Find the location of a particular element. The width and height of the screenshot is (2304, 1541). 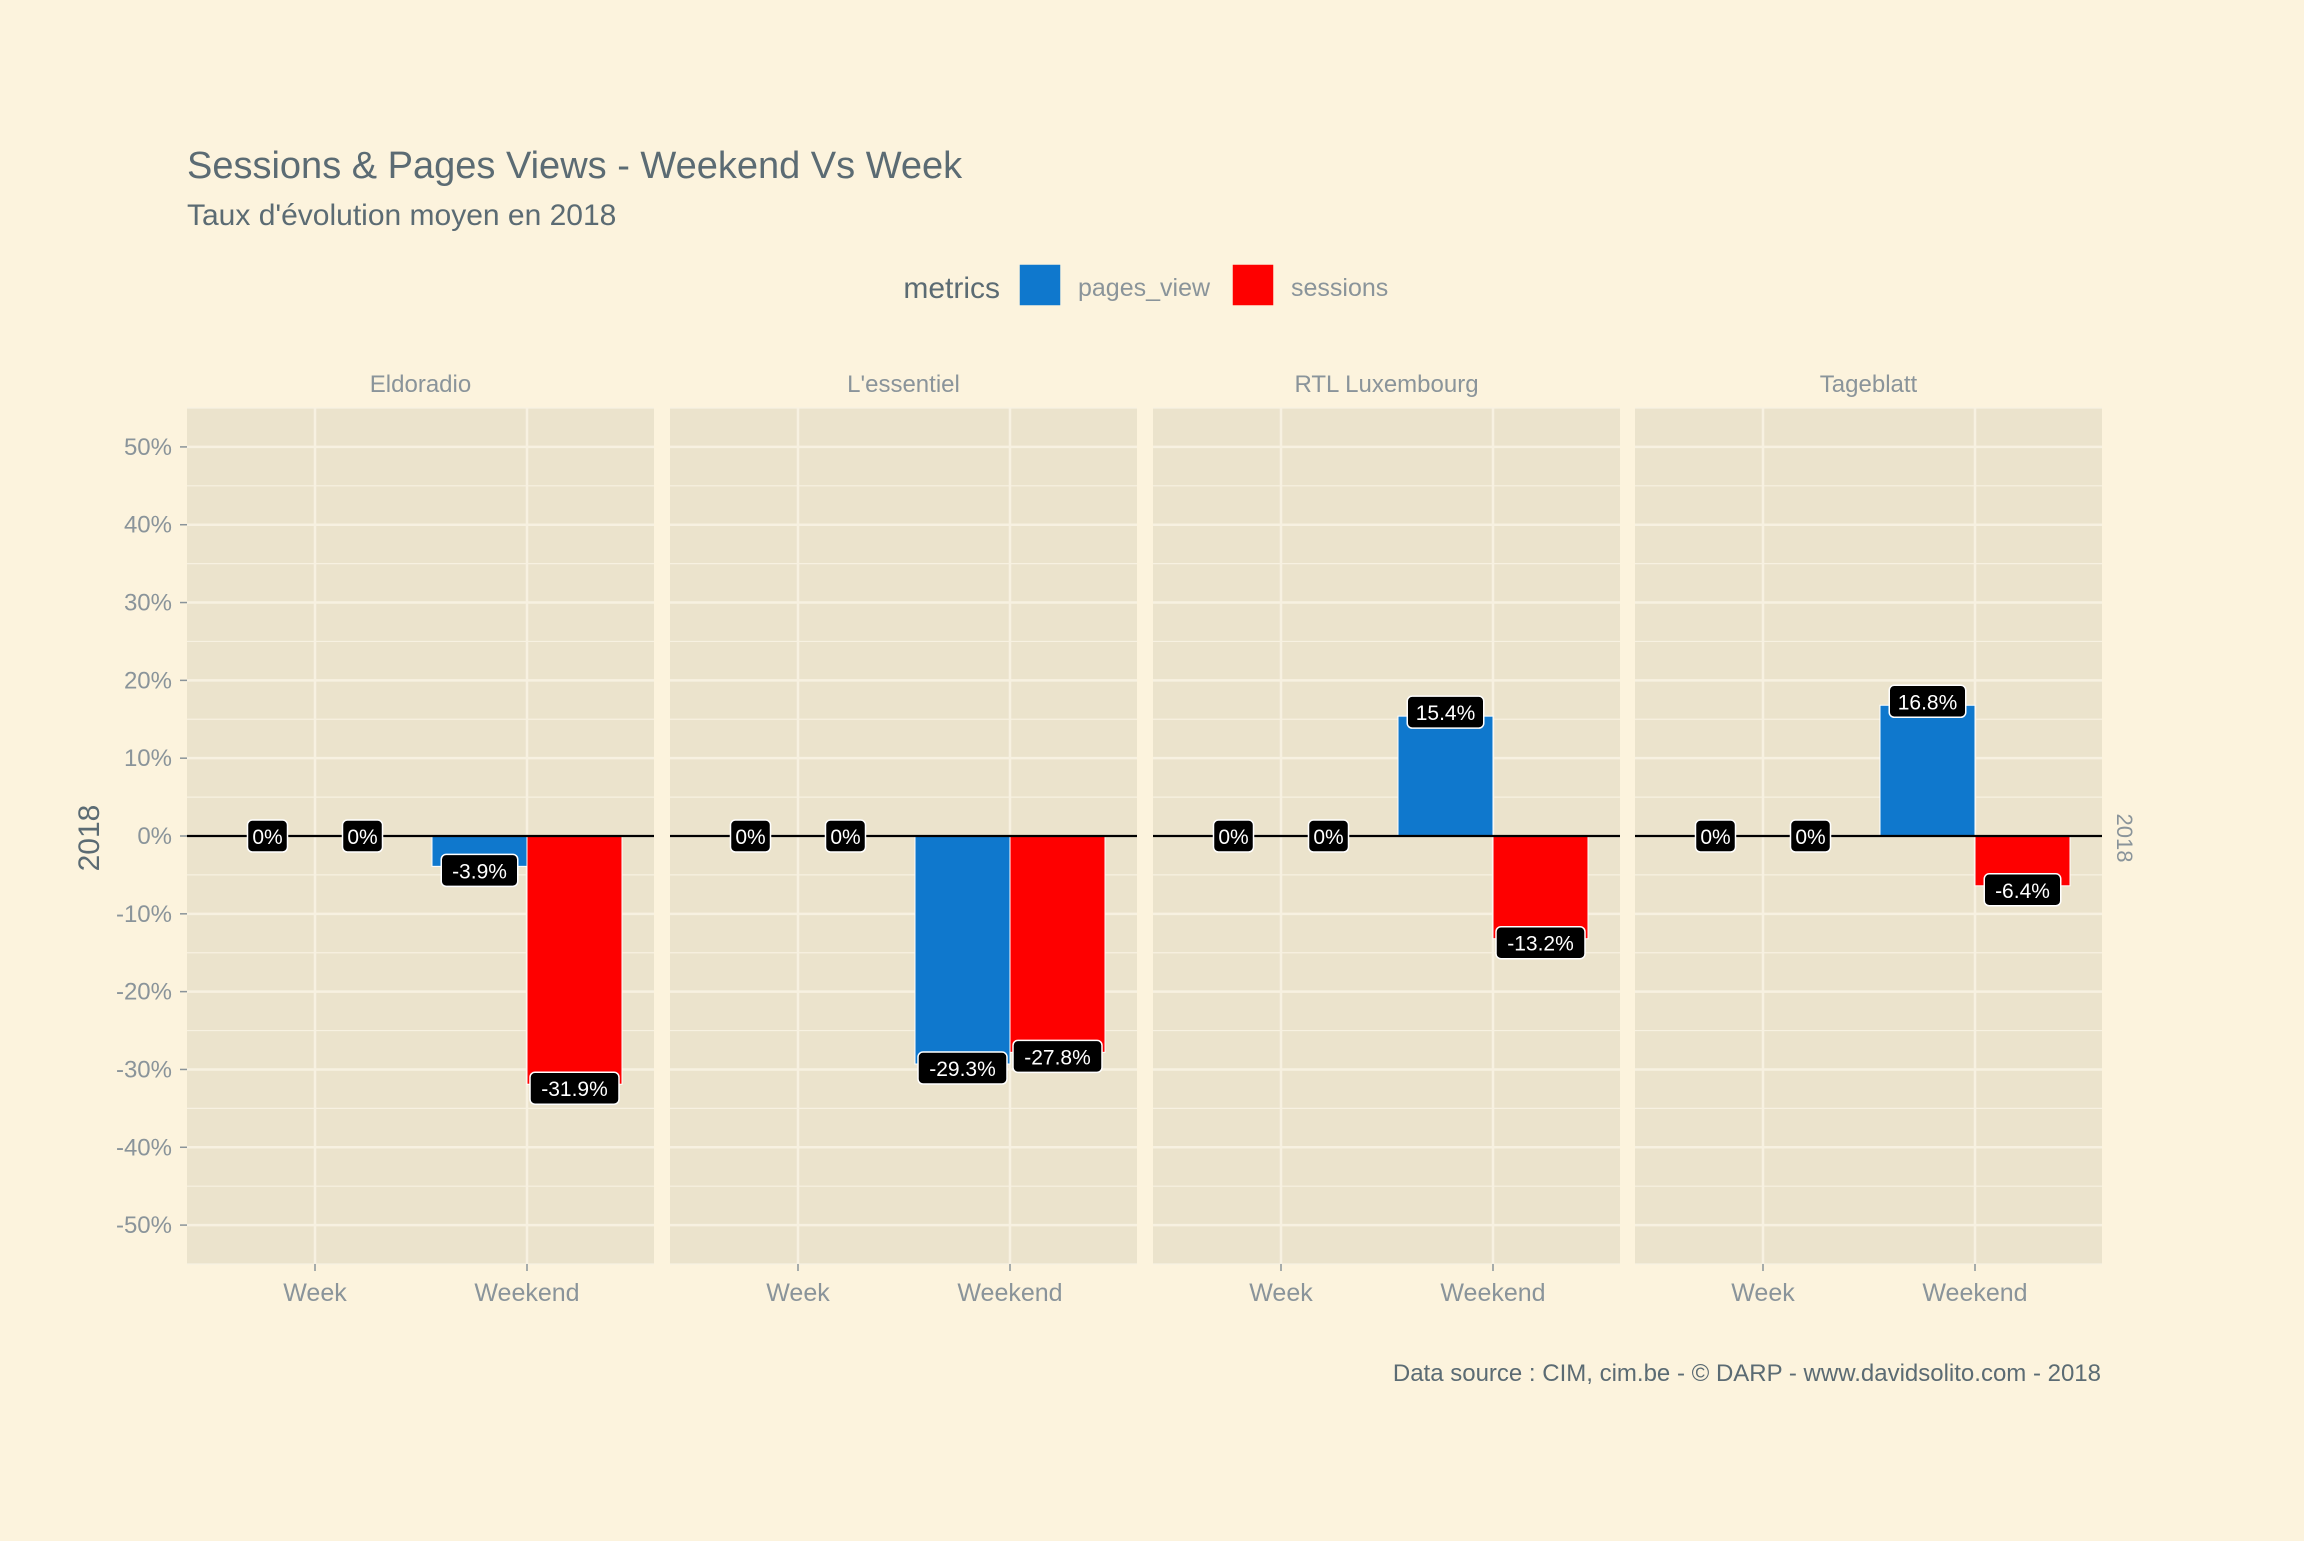

y-axis-title: 2018 is located at coordinates (89, 838).